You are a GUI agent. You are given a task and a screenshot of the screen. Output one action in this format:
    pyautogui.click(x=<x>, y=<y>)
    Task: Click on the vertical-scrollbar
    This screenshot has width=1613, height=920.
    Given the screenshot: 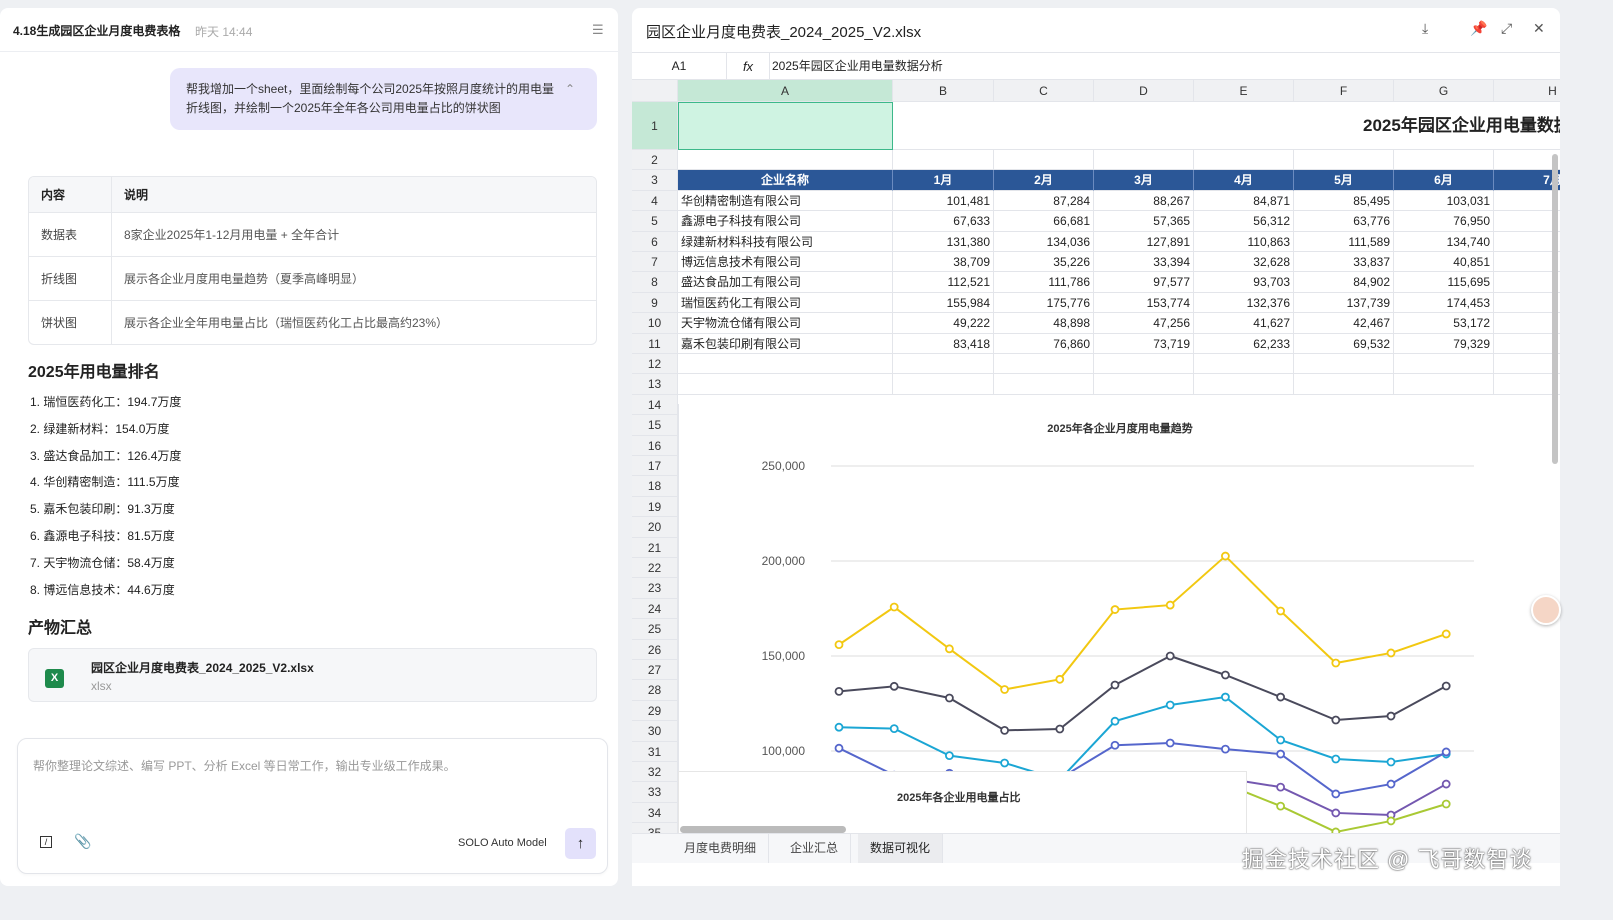 What is the action you would take?
    pyautogui.click(x=1555, y=309)
    